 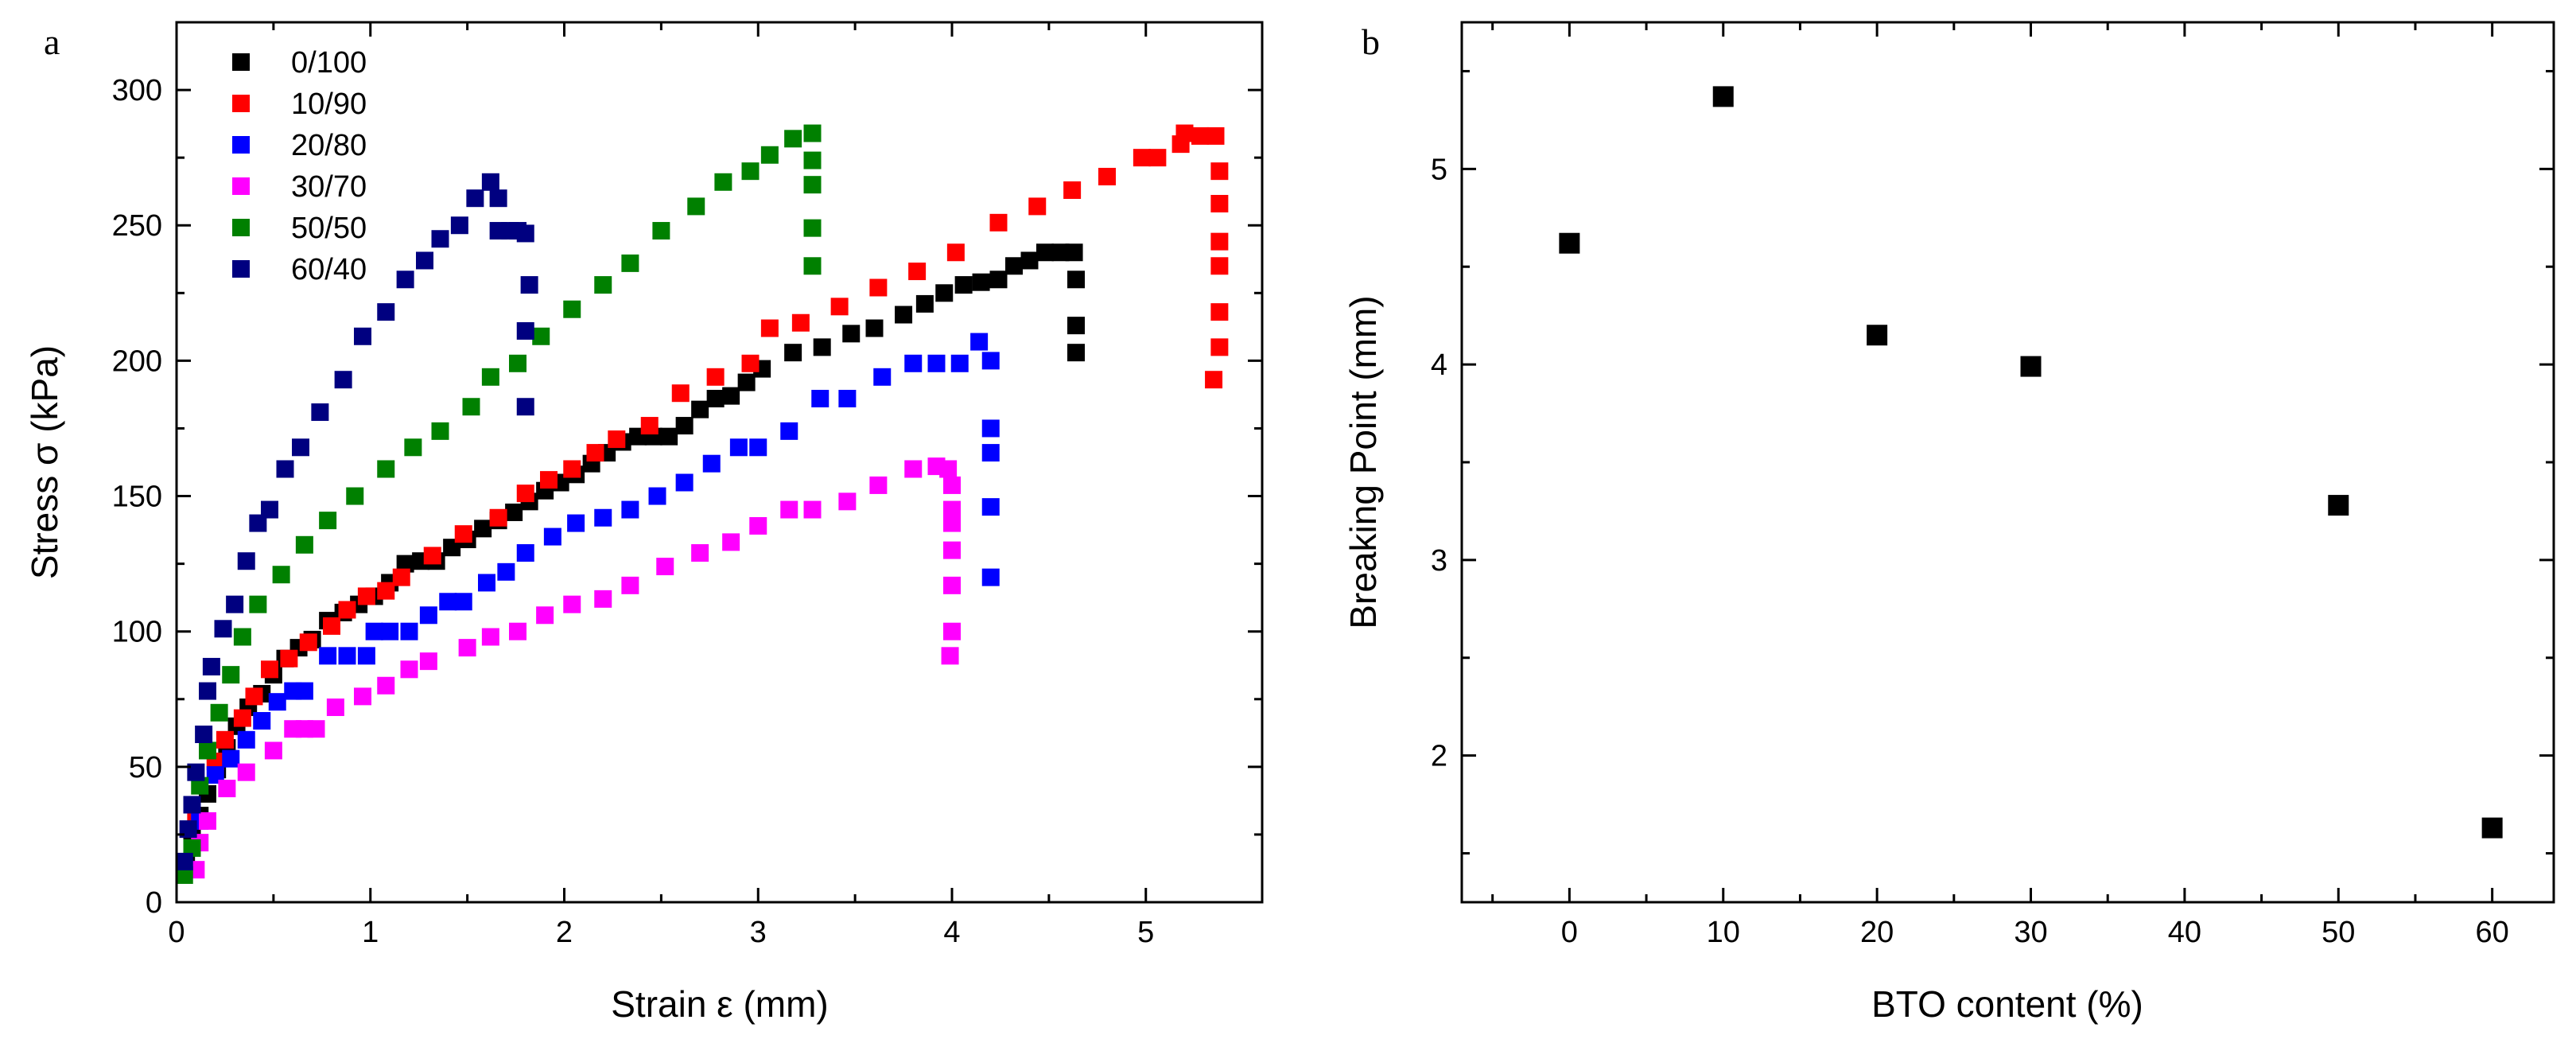 I want to click on y-tick-label: 2, so click(x=1439, y=756).